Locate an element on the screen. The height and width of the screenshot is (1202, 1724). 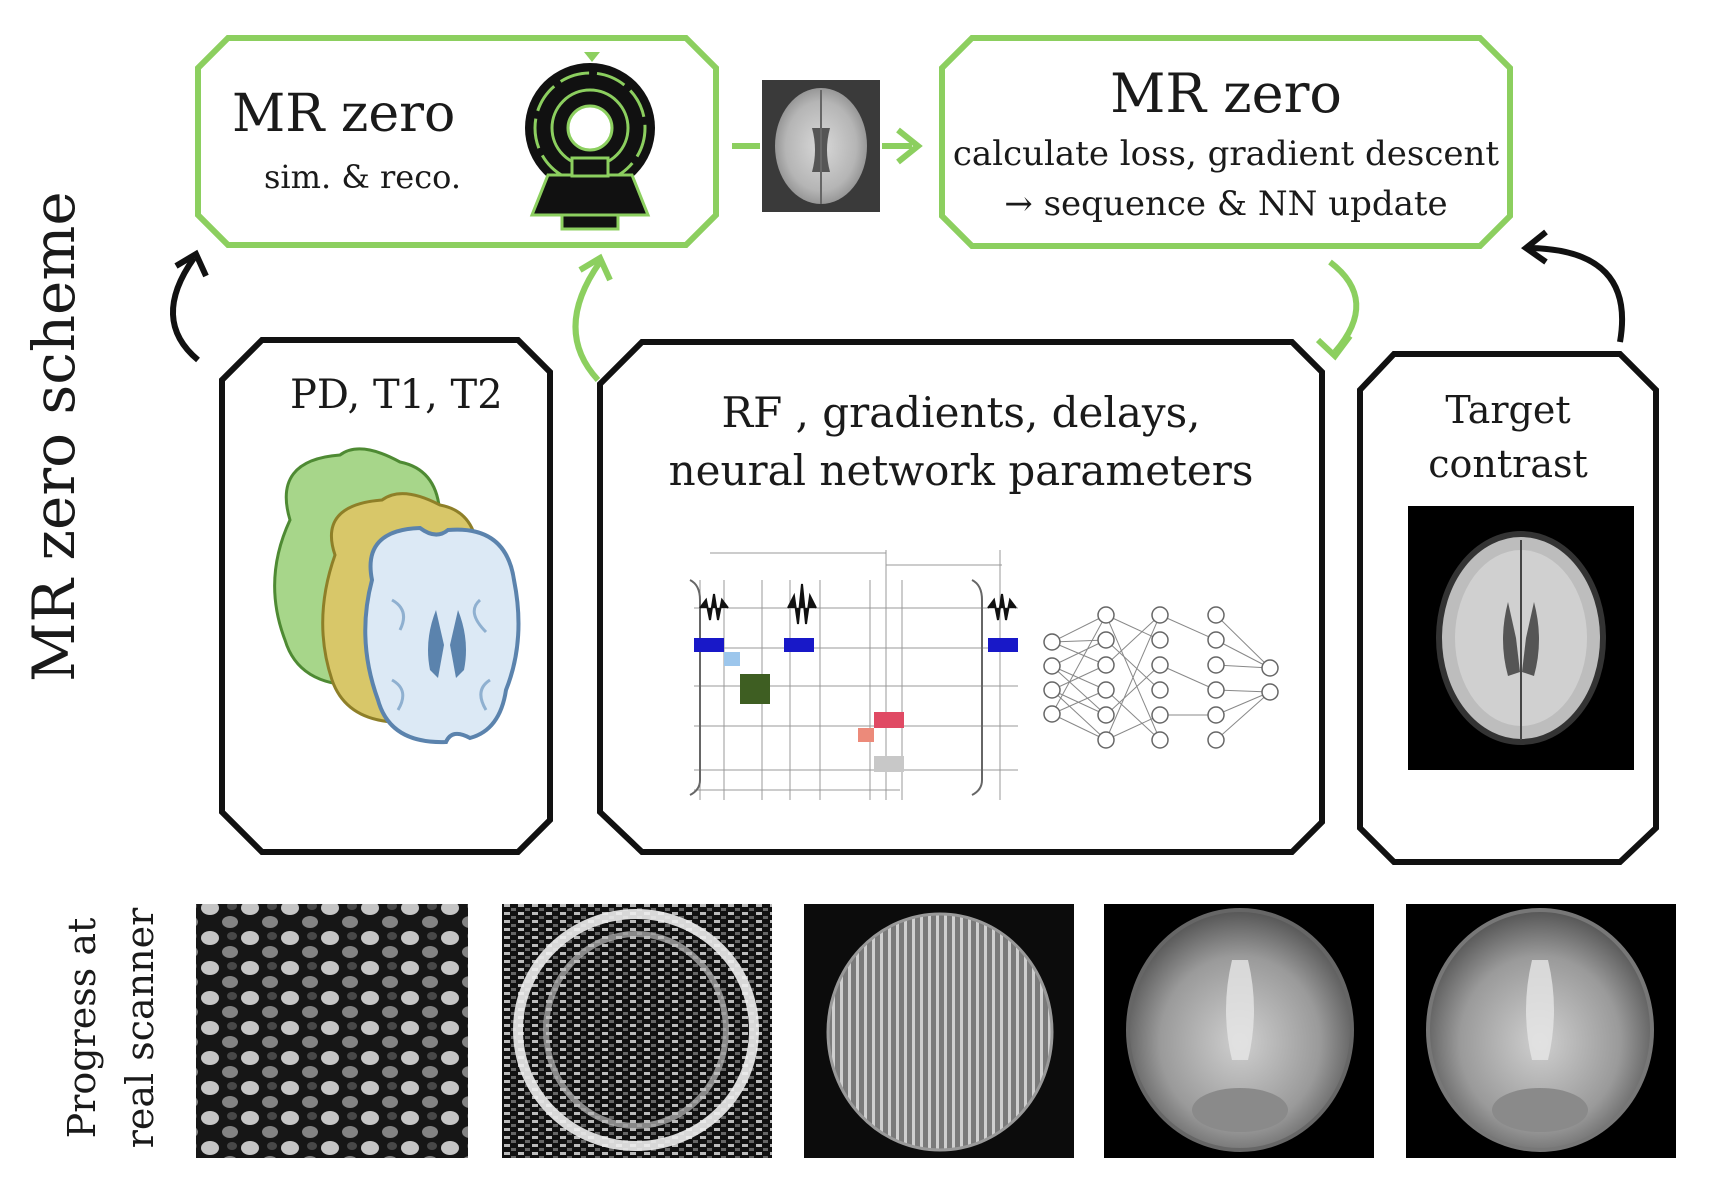
reconstructed-image-thumbnail is located at coordinates (821, 146).